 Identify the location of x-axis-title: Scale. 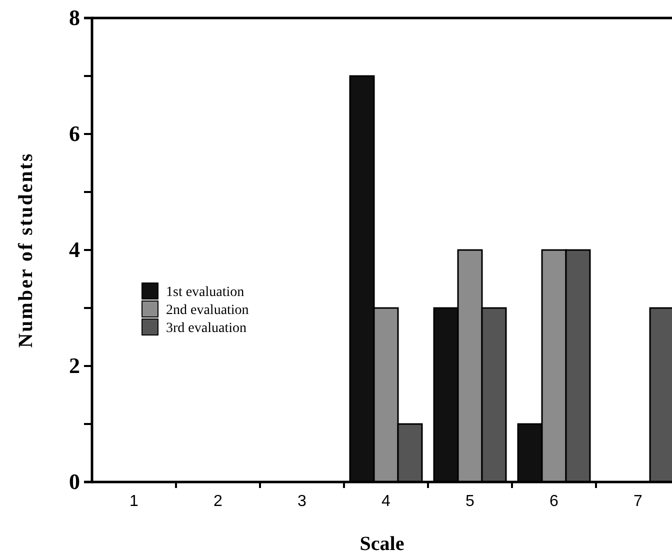
(382, 544).